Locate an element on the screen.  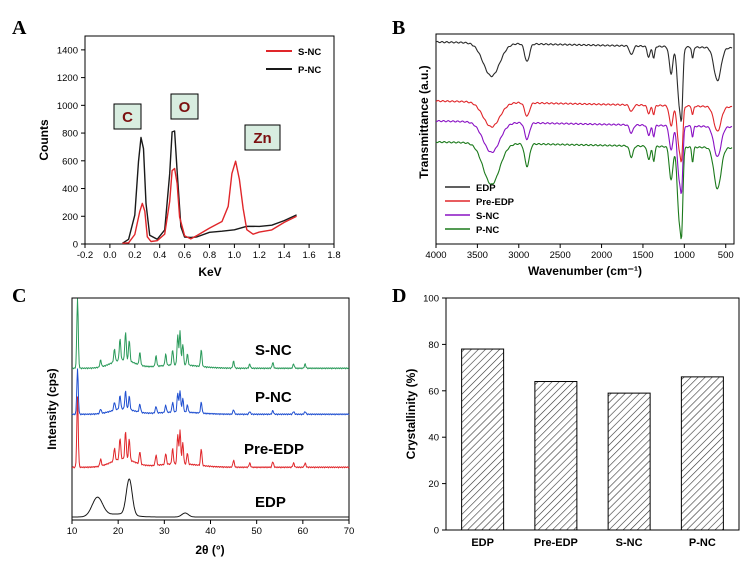
bar-category-label: Pre-EDP is located at coordinates (556, 543).